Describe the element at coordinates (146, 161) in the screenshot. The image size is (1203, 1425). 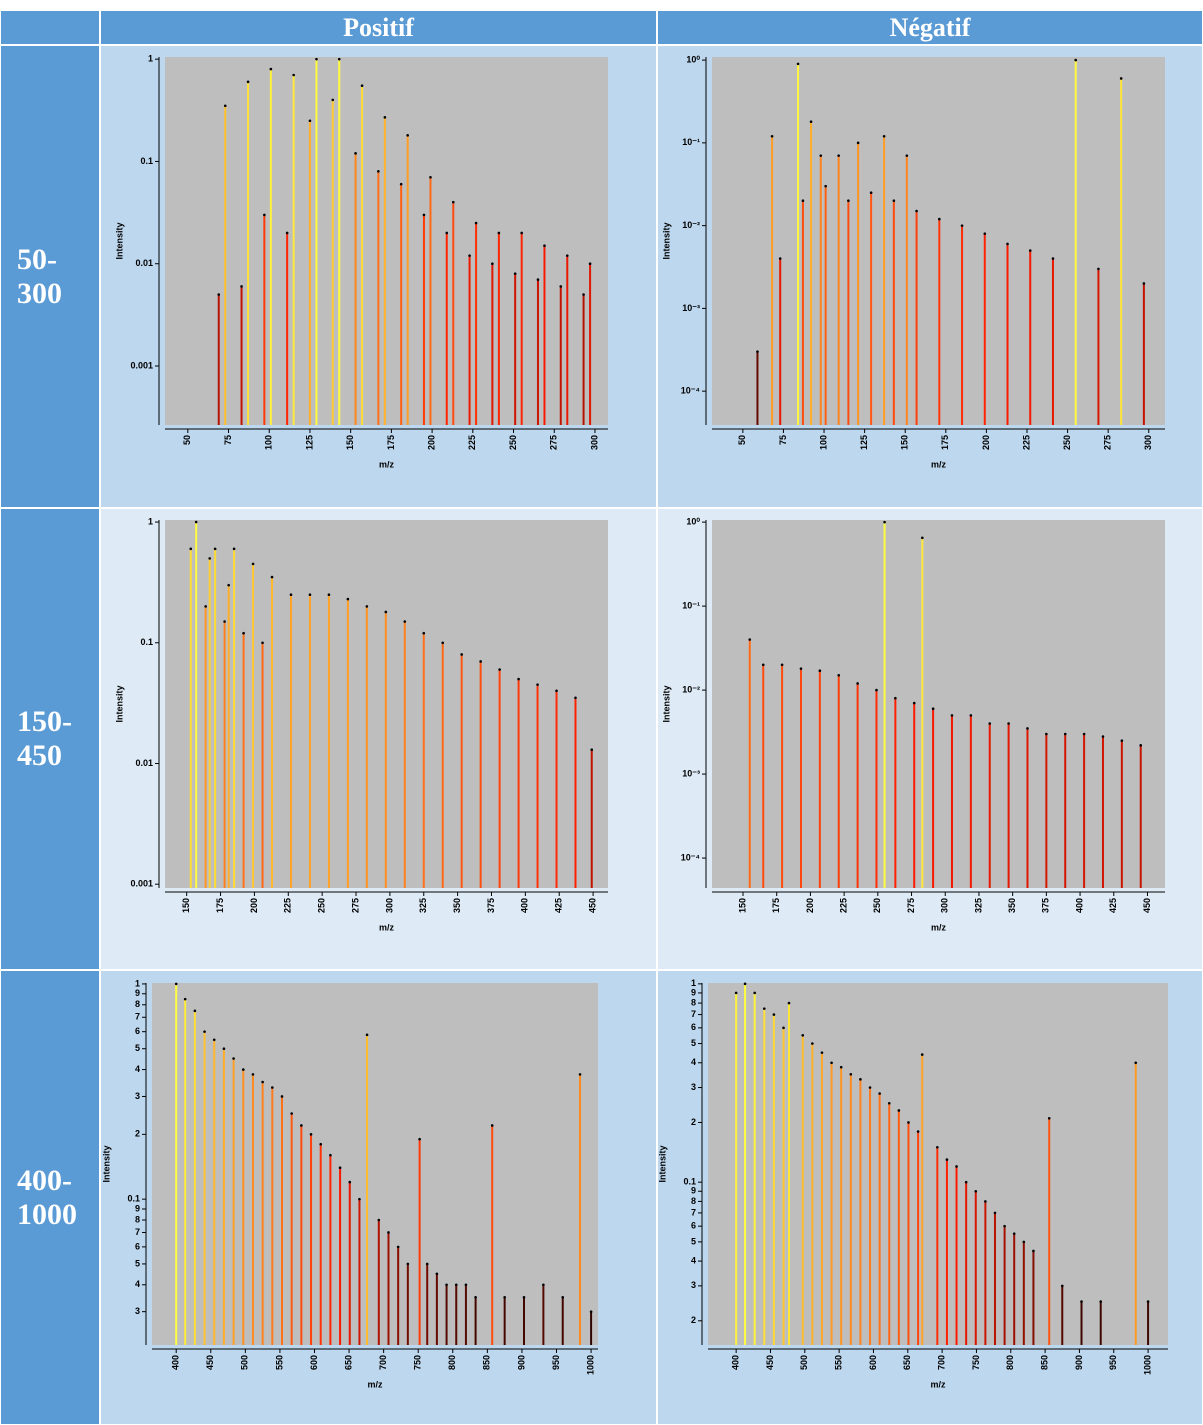
I see `y-tick-label: 0.1` at that location.